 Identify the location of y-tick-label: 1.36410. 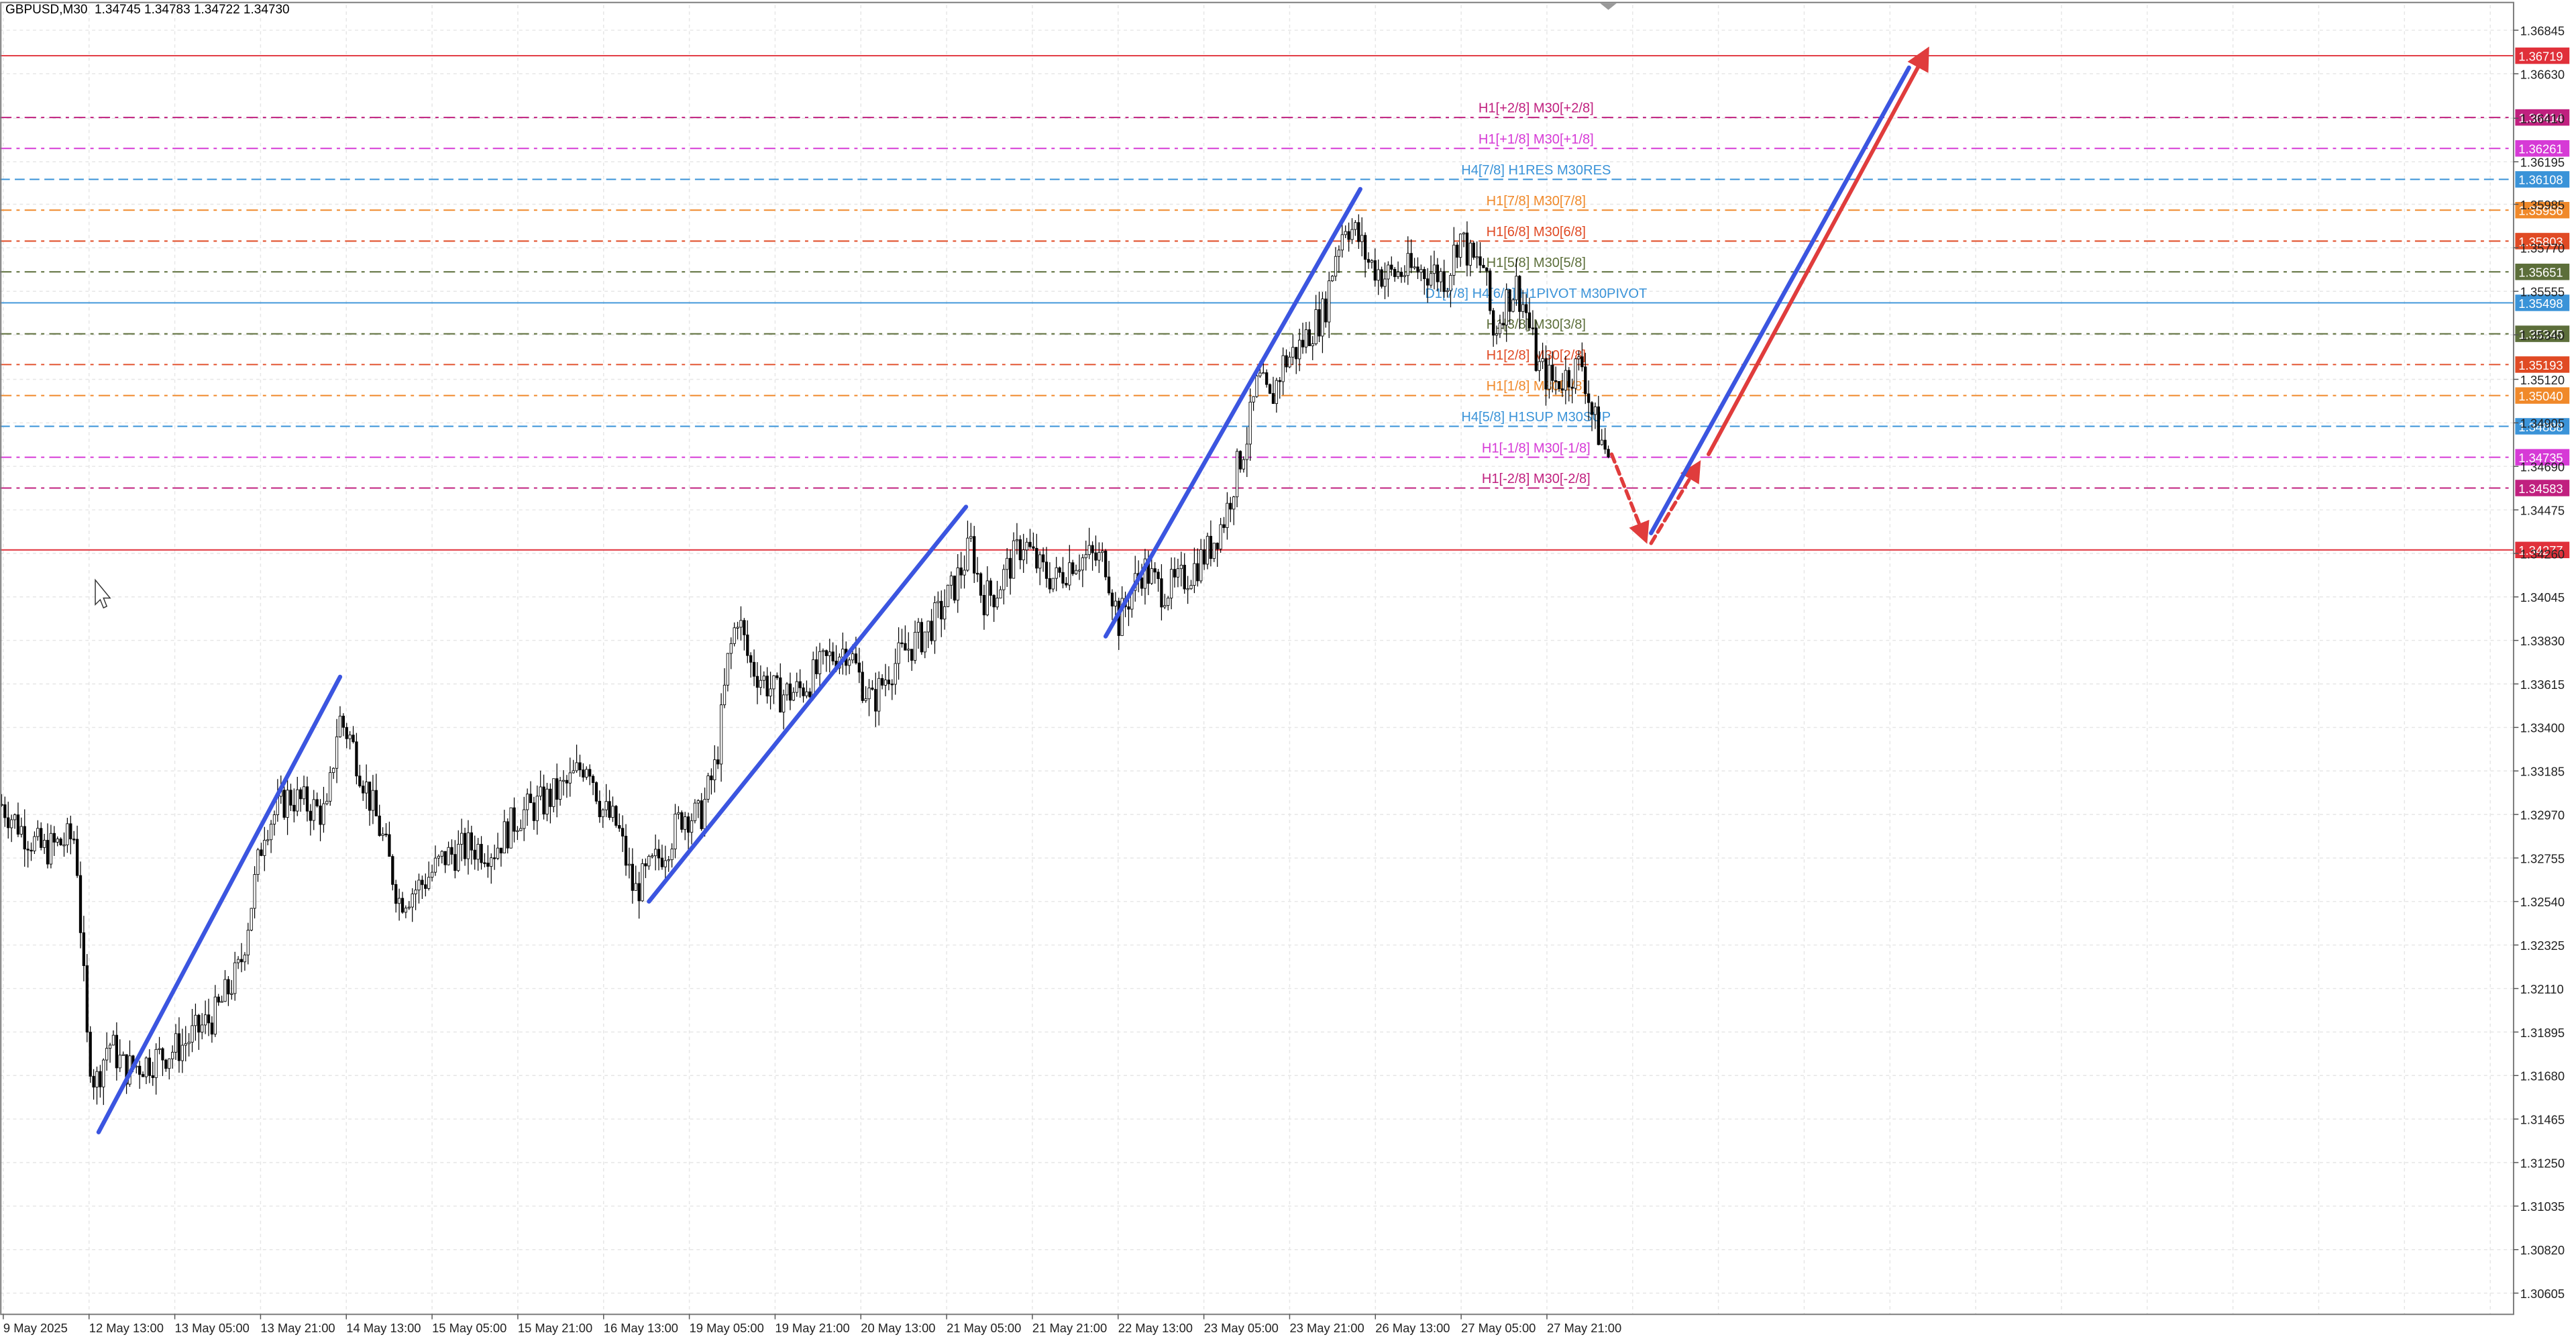
(2542, 119).